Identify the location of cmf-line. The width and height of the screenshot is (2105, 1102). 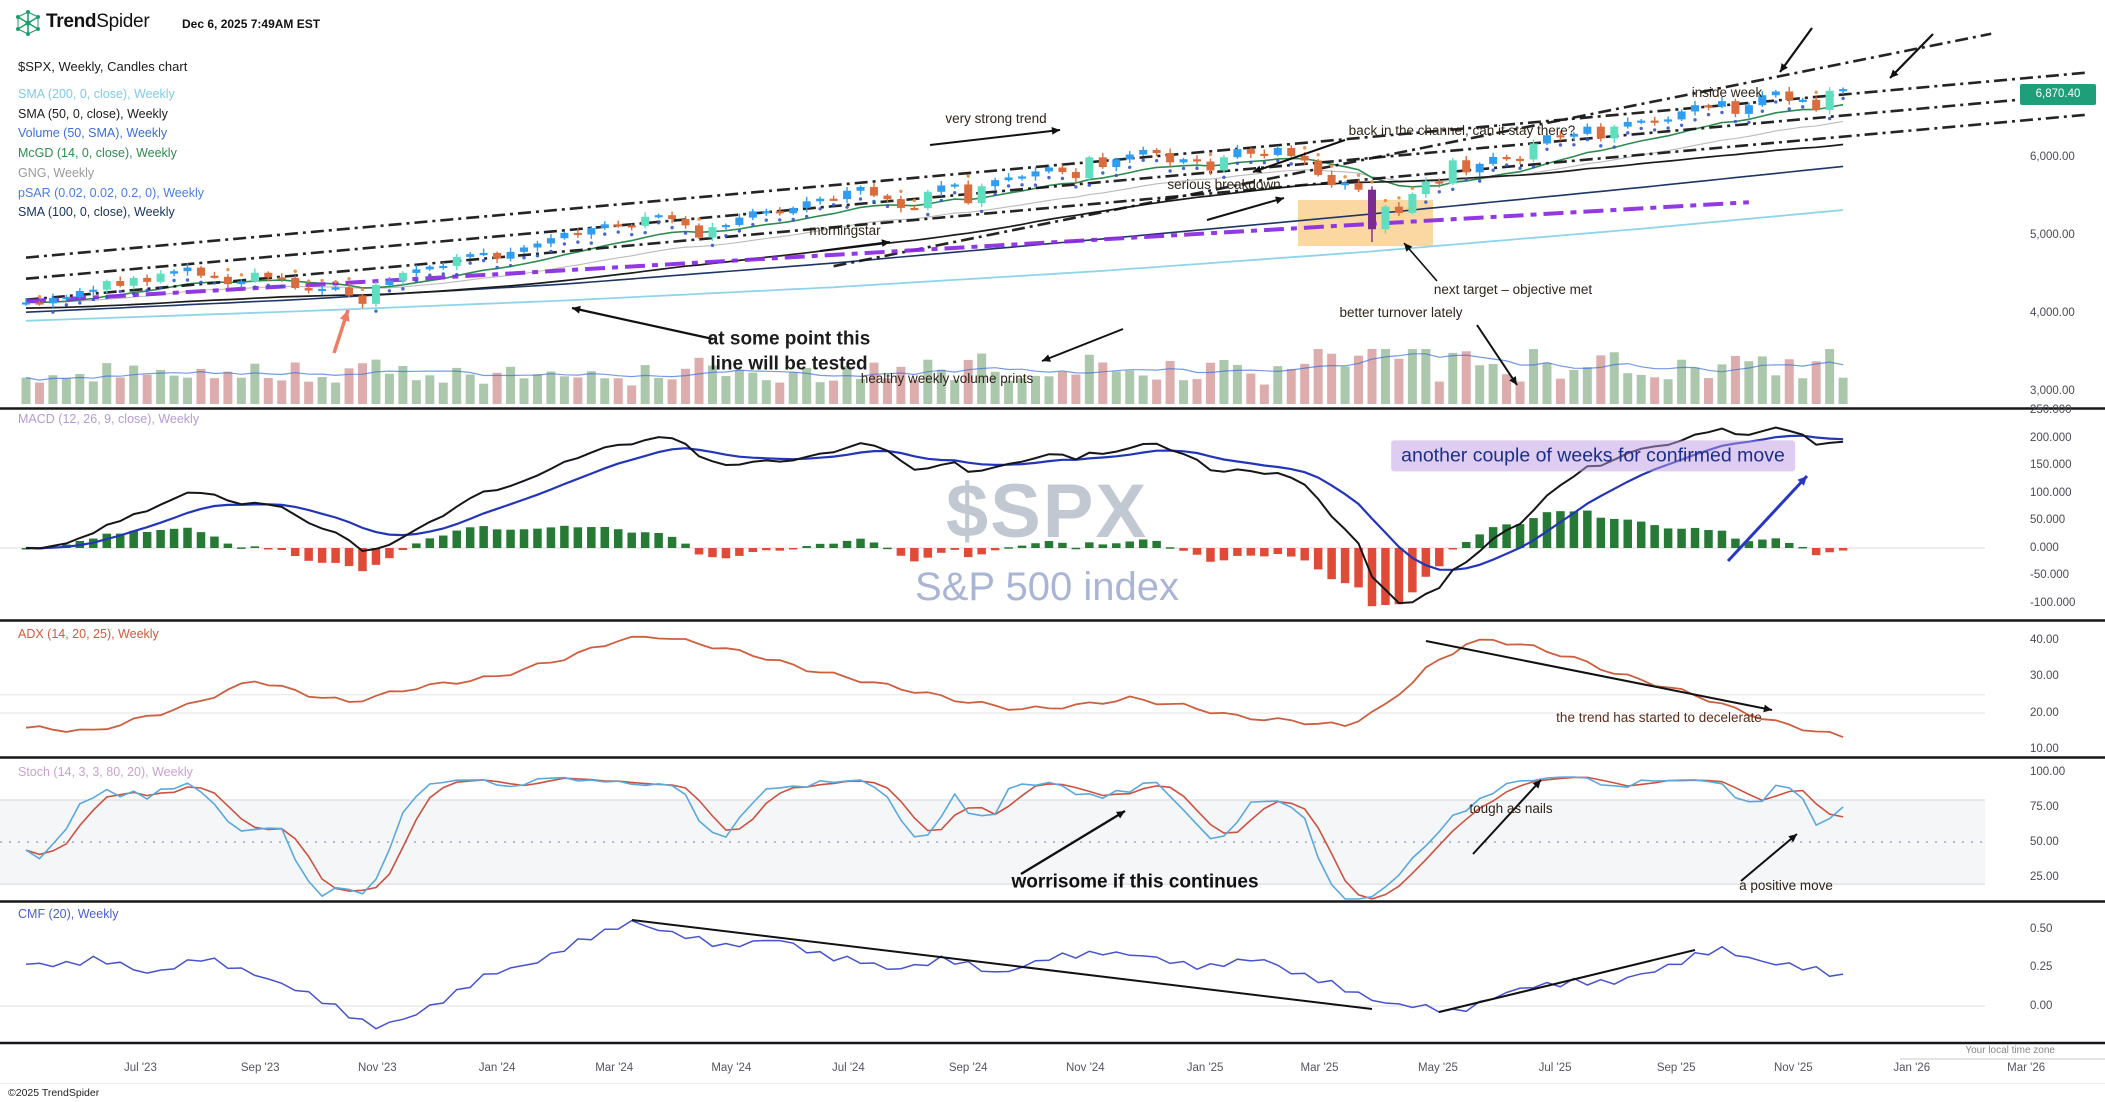
(934, 974).